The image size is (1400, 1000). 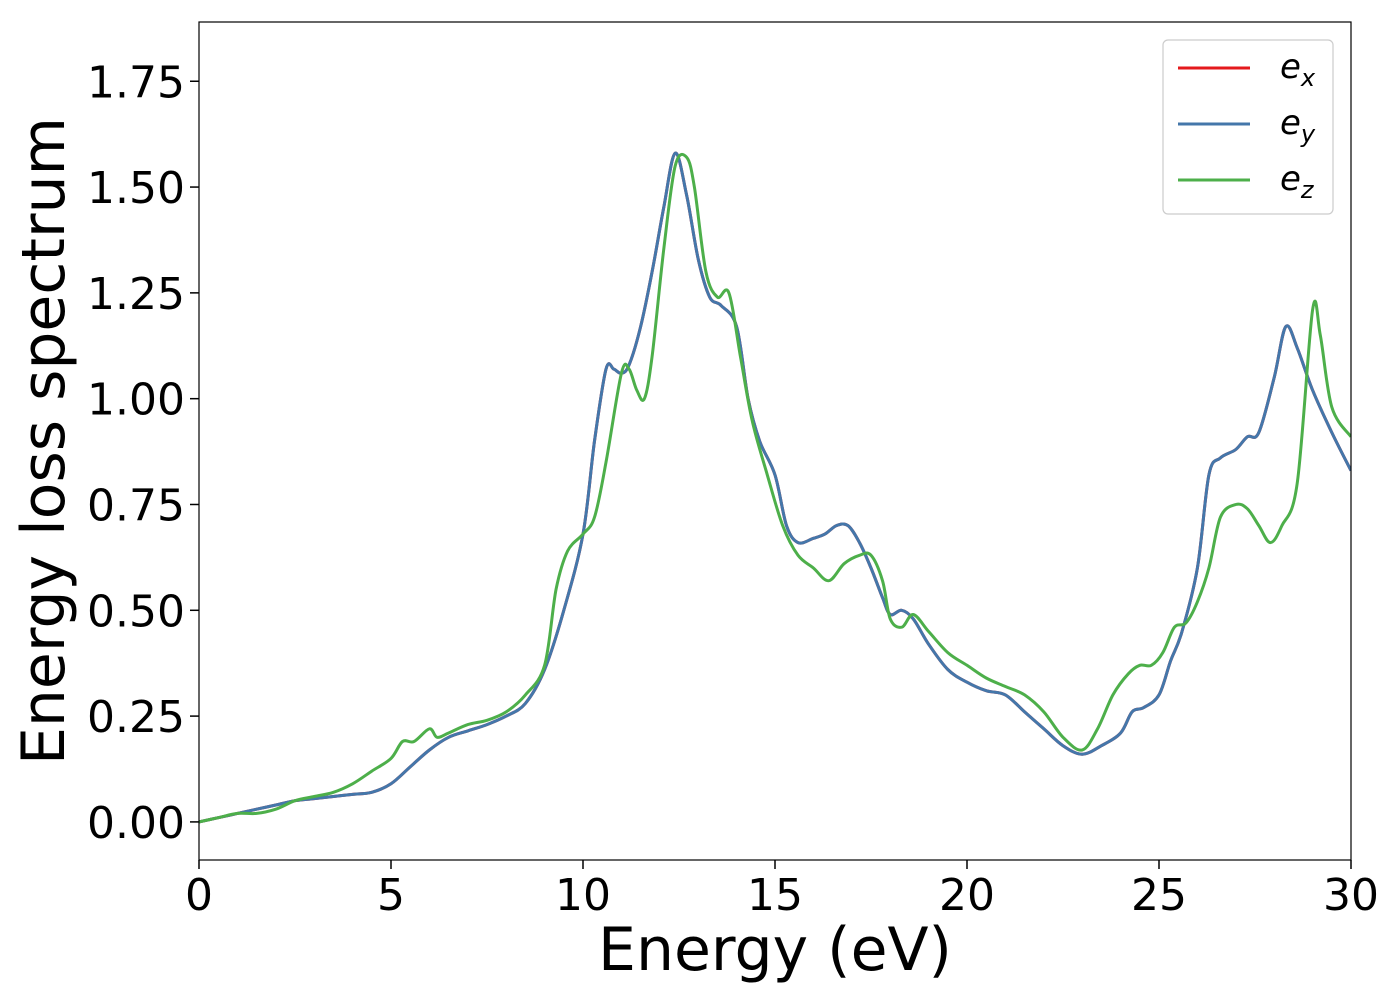 I want to click on legend-label-subscript: x, so click(x=1308, y=78).